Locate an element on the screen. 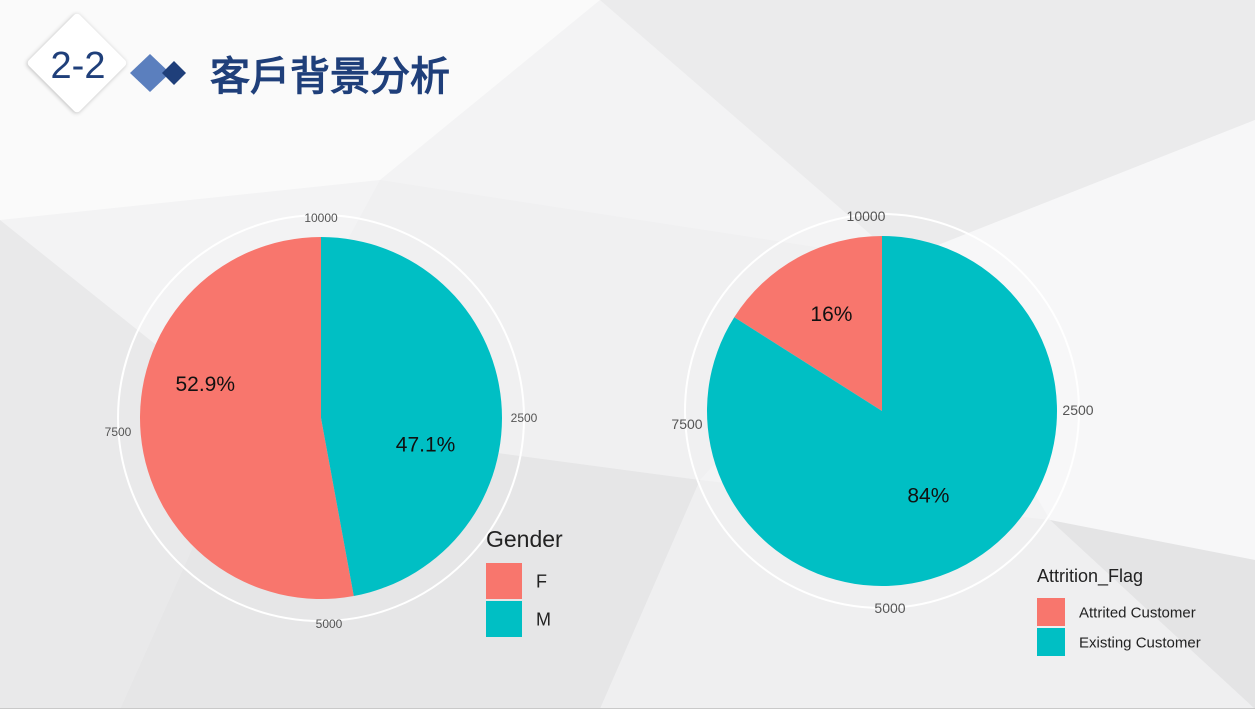  legend-label: Attrited Customer is located at coordinates (1137, 612).